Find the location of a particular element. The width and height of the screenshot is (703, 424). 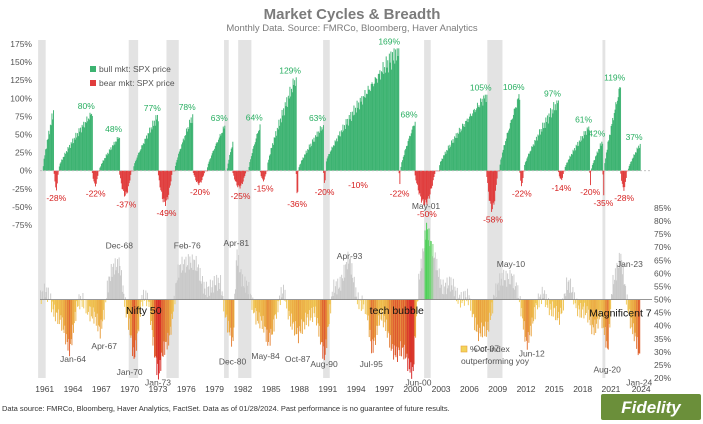

breadth-label-jun-00: Jun-00 is located at coordinates (418, 382).